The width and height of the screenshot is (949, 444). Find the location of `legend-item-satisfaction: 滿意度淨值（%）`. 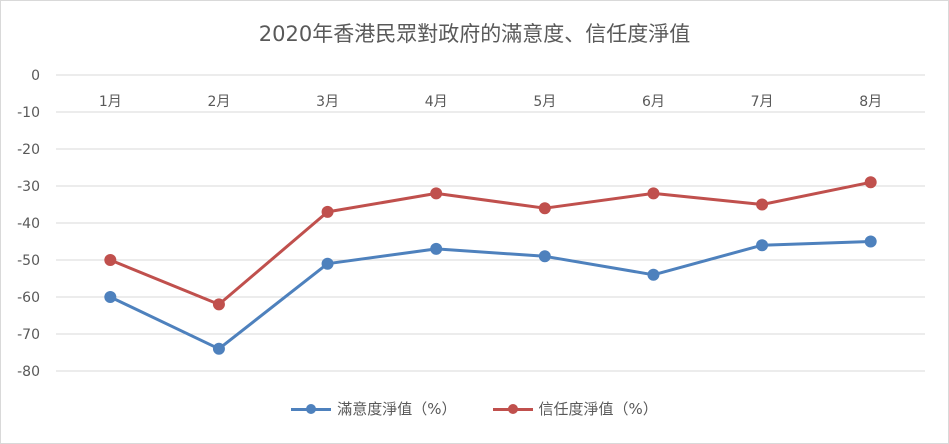

legend-item-satisfaction: 滿意度淨值（%） is located at coordinates (374, 408).